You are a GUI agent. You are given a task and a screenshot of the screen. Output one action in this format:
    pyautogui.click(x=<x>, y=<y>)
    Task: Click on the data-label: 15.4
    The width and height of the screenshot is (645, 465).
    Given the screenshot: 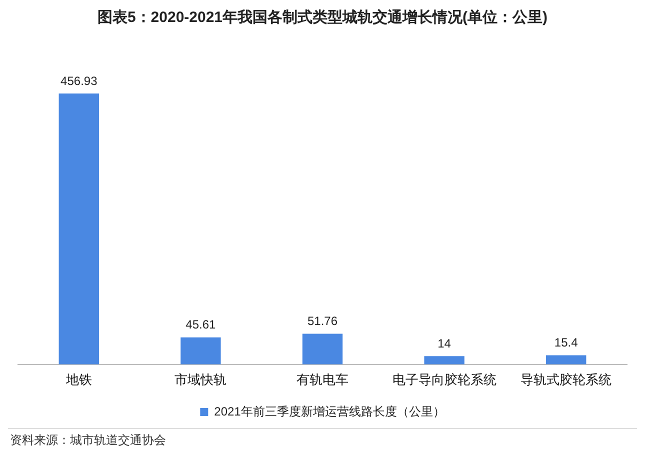 What is the action you would take?
    pyautogui.click(x=566, y=343)
    